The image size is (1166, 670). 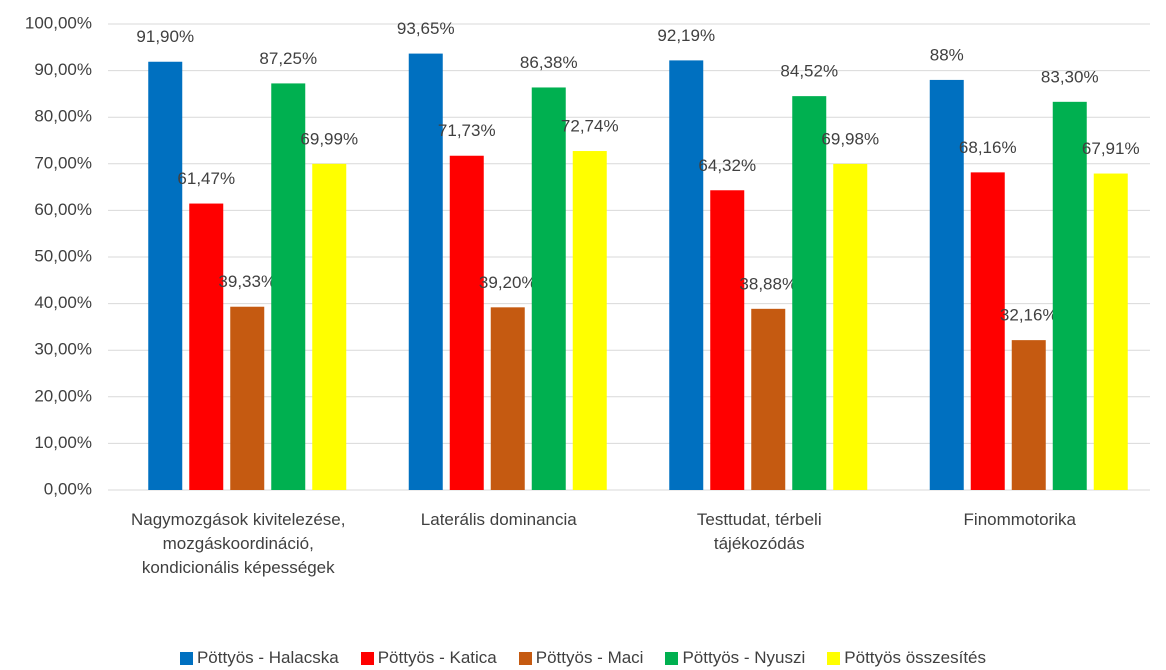 What do you see at coordinates (63, 69) in the screenshot?
I see `y-tick-label: 90,00%` at bounding box center [63, 69].